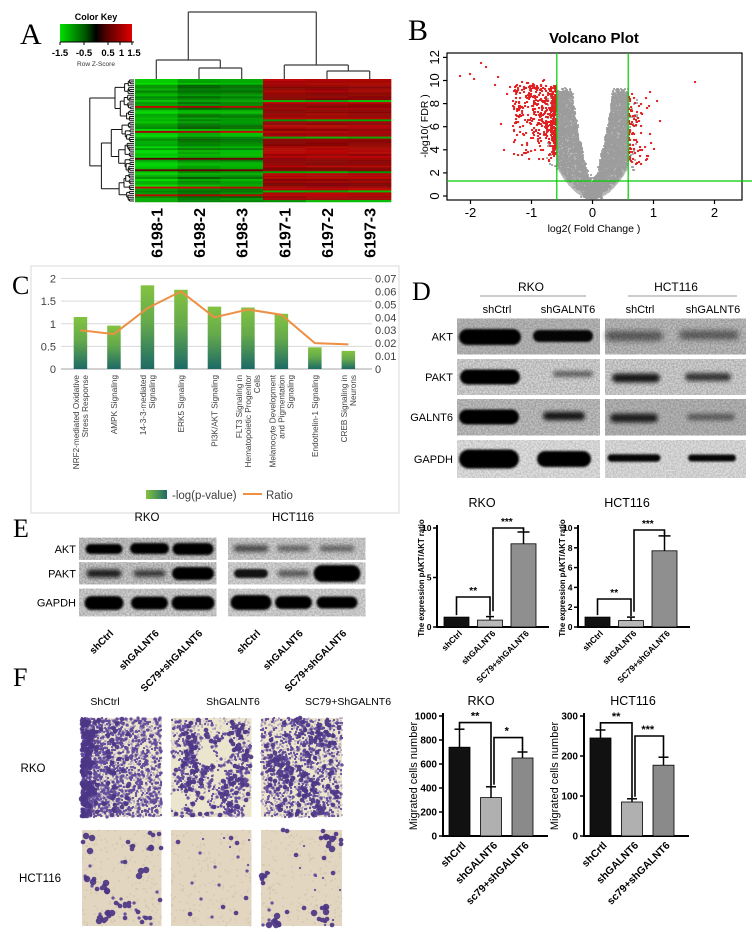  Describe the element at coordinates (96, 17) in the screenshot. I see `svg-text: Color Key` at that location.